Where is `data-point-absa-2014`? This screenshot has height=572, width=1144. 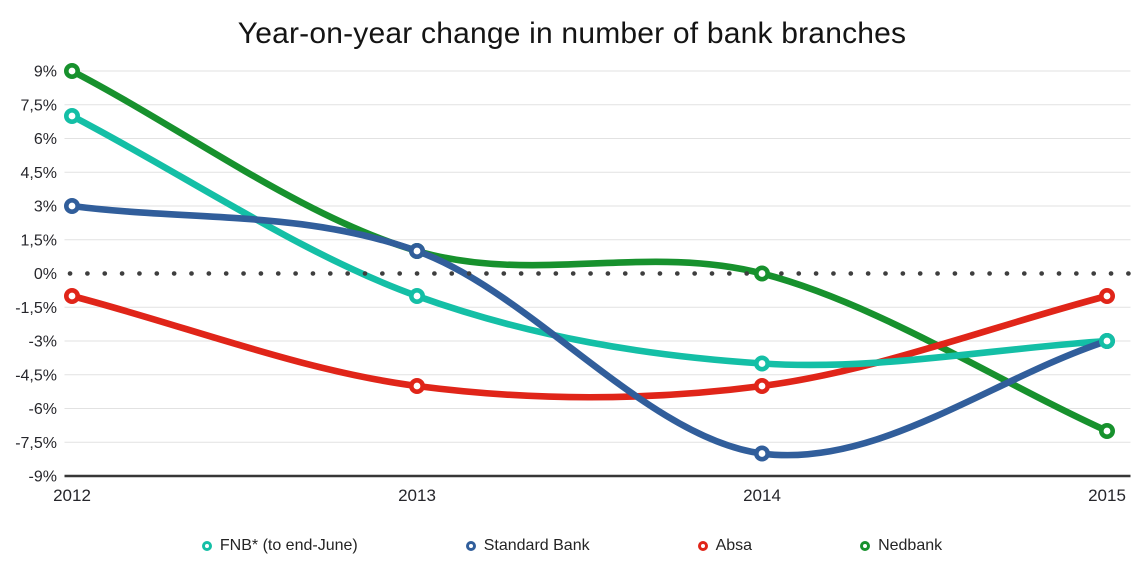 data-point-absa-2014 is located at coordinates (761, 385).